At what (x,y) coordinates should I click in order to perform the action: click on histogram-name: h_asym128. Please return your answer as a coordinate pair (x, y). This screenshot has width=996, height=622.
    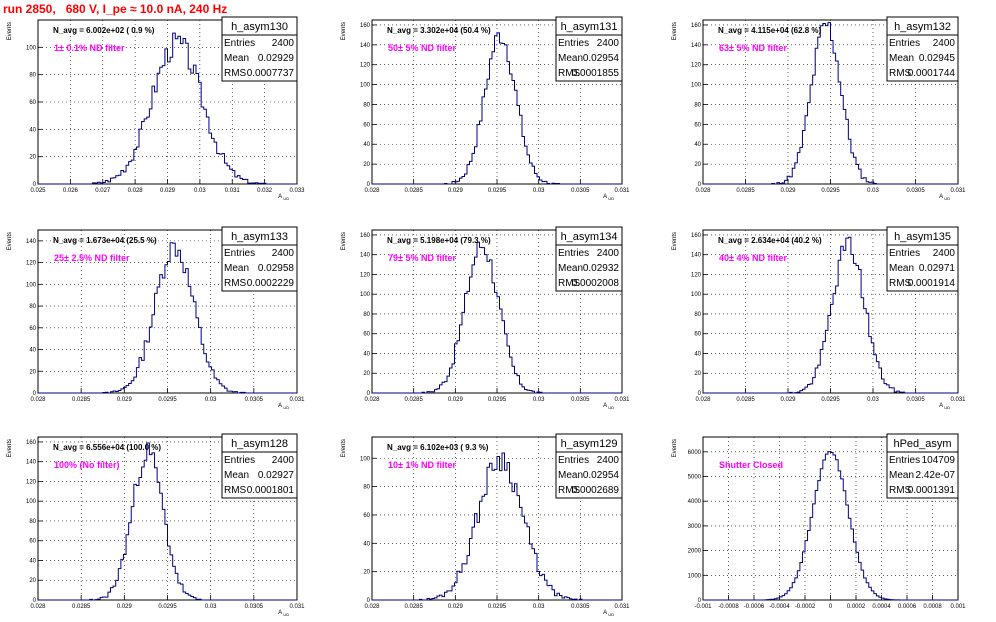
    Looking at the image, I should click on (259, 444).